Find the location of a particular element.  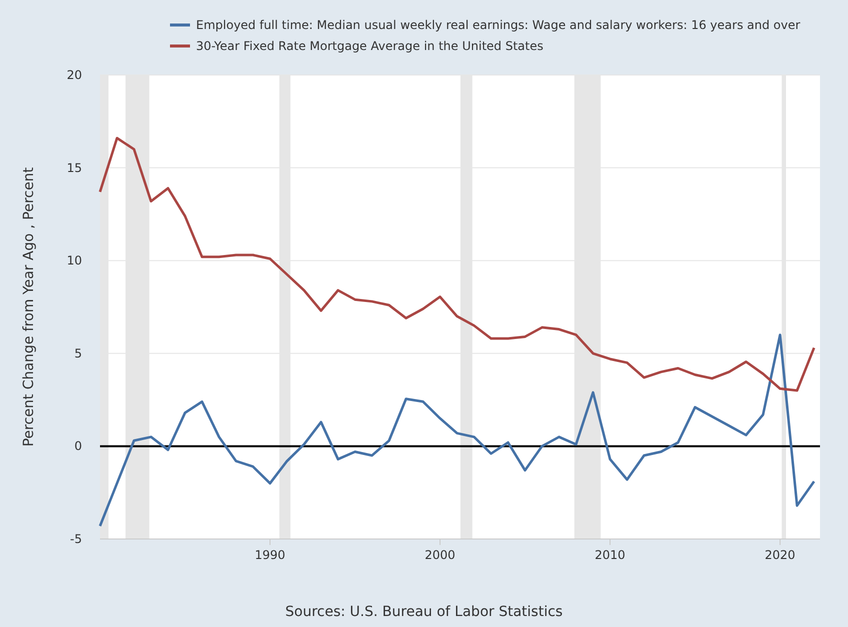

legend-label: 30-Year Fixed Rate Mortgage Average in the United States is located at coordinates (370, 46).